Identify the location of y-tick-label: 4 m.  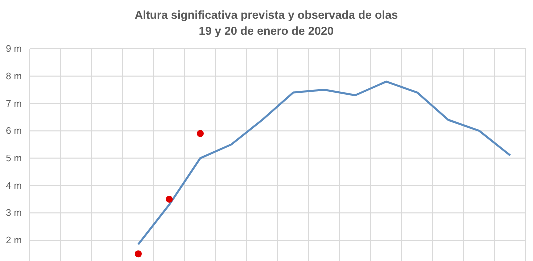
(14, 186).